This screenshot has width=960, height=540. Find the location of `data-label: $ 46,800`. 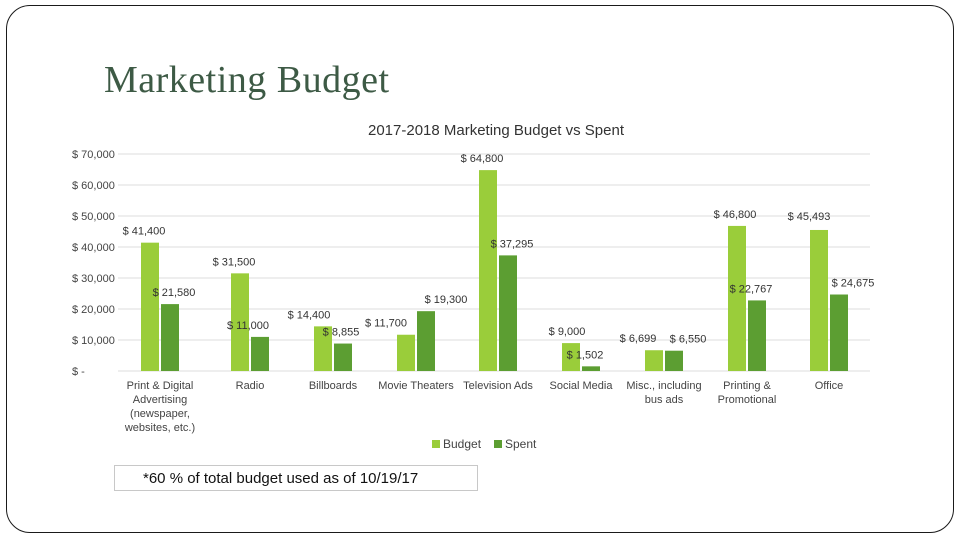

data-label: $ 46,800 is located at coordinates (735, 215).